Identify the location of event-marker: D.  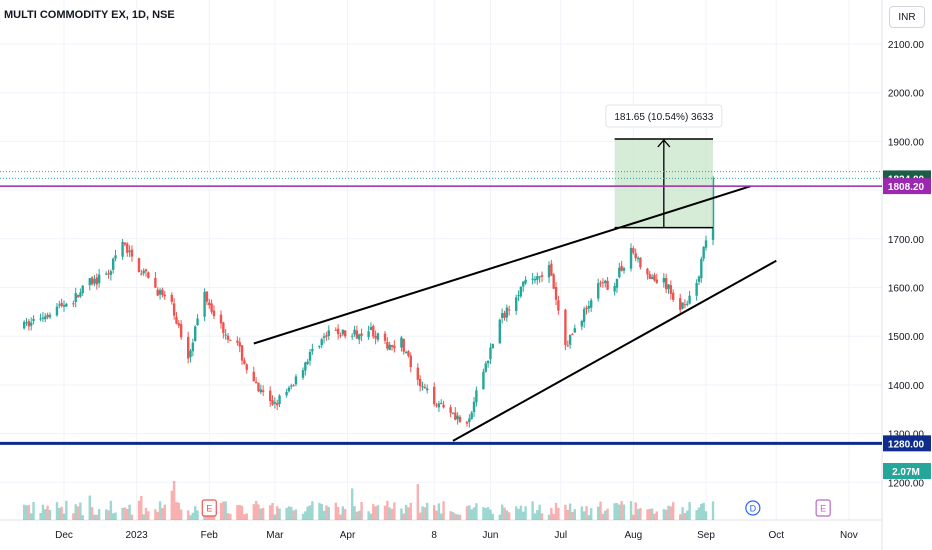
(753, 508).